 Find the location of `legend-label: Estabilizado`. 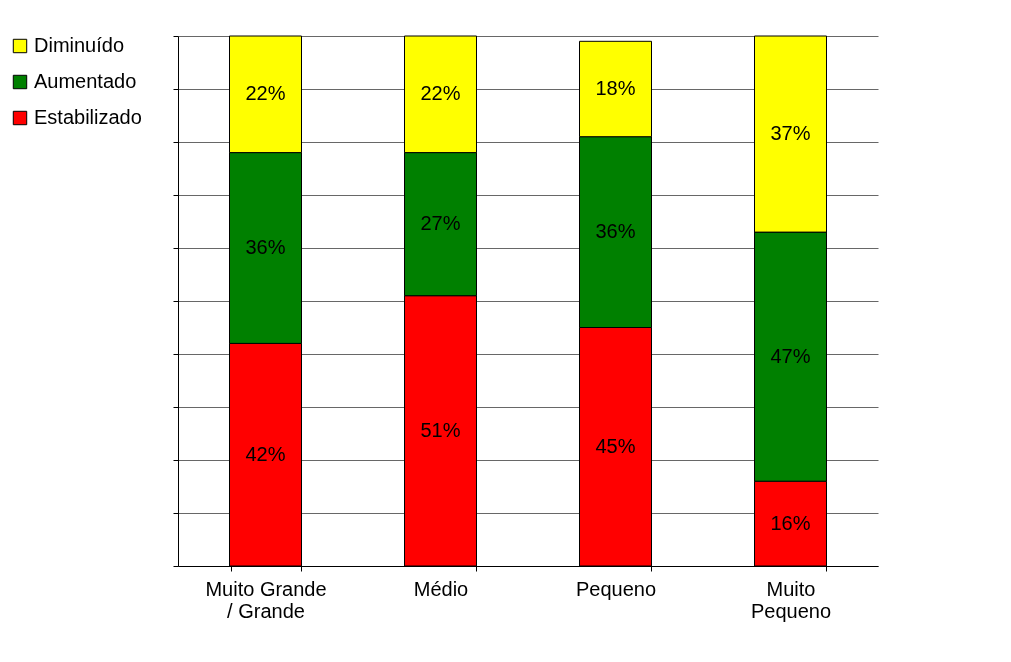

legend-label: Estabilizado is located at coordinates (88, 117).